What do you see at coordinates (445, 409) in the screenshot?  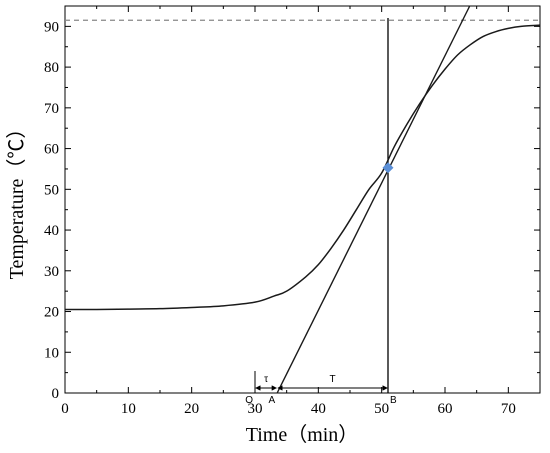 I see `x-tick-label: 60` at bounding box center [445, 409].